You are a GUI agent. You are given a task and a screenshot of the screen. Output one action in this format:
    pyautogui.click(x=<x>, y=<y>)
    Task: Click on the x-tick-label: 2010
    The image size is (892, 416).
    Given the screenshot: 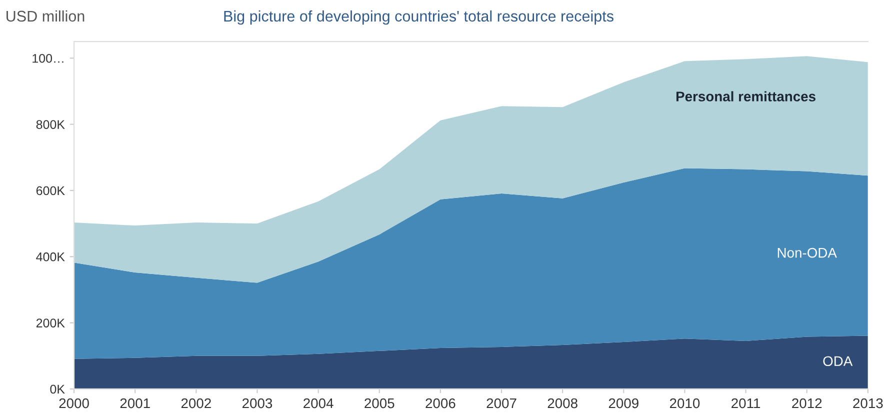 What is the action you would take?
    pyautogui.click(x=685, y=403)
    